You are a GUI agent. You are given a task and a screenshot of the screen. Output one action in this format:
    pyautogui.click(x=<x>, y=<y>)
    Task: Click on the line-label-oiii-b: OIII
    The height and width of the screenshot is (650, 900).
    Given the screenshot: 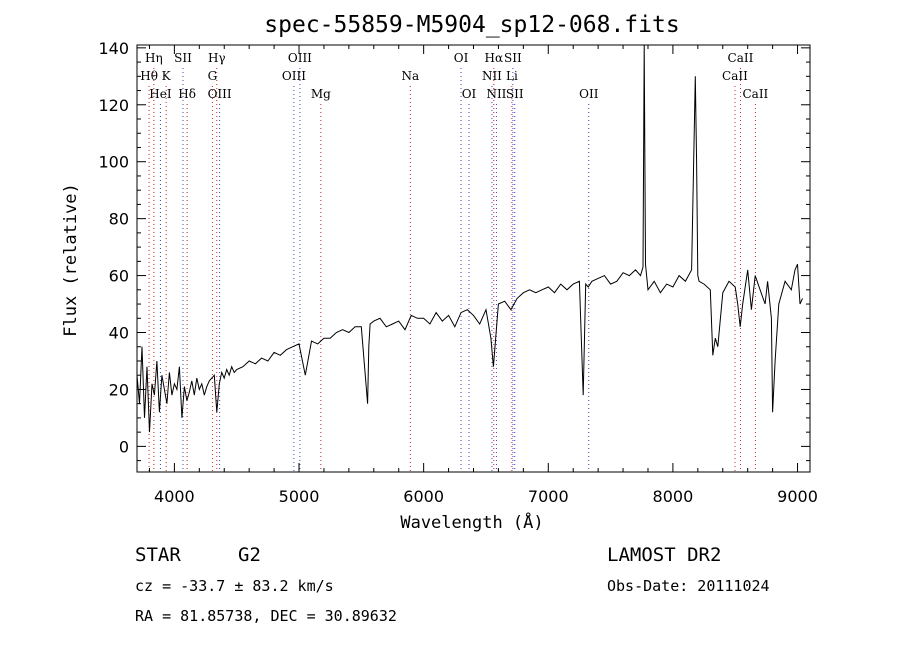 What is the action you would take?
    pyautogui.click(x=300, y=58)
    